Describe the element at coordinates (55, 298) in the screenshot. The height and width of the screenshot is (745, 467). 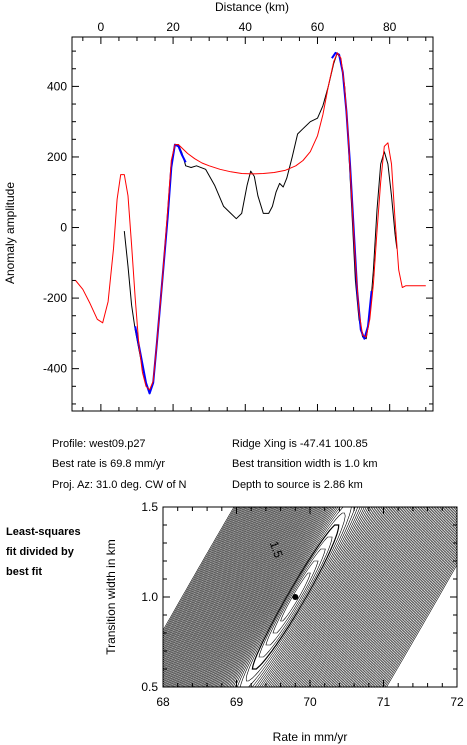
I see `profile-y-tick-label: -200` at that location.